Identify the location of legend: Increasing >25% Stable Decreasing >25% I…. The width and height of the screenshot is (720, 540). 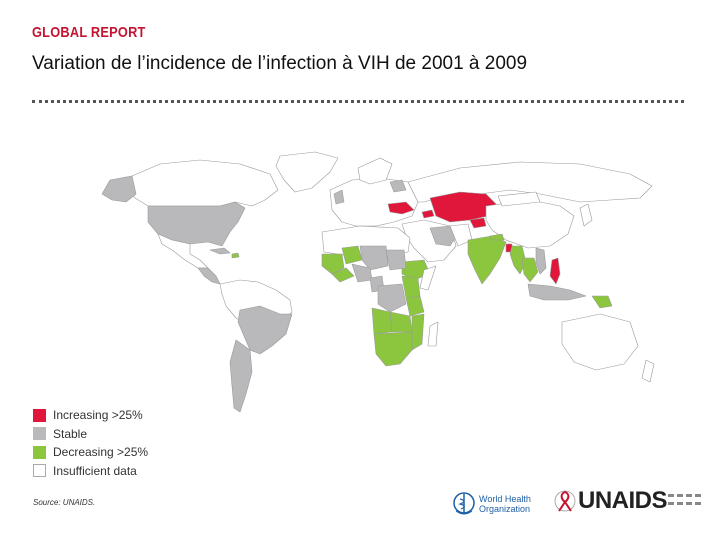
(90, 443).